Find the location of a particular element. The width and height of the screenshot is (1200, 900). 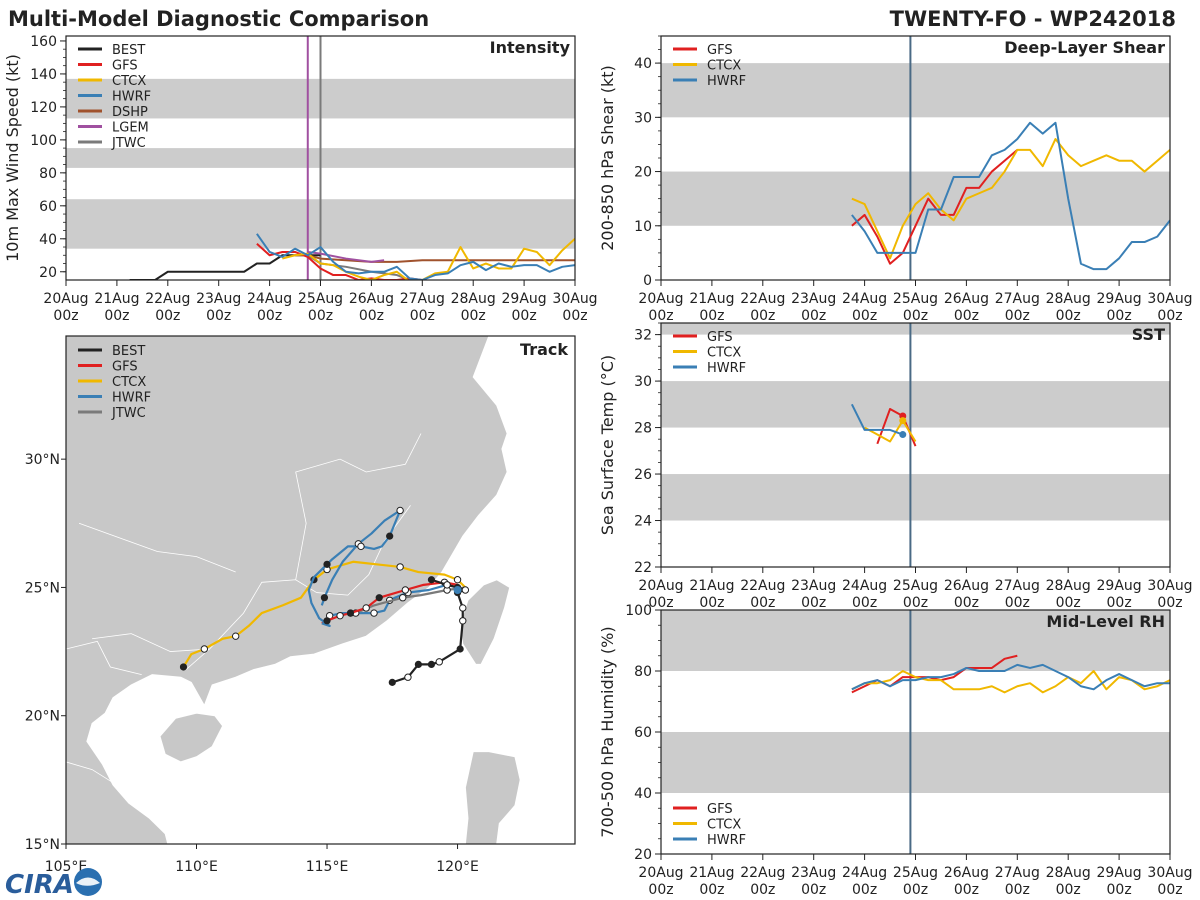

legend-label-lgem: LGEM is located at coordinates (130, 128).